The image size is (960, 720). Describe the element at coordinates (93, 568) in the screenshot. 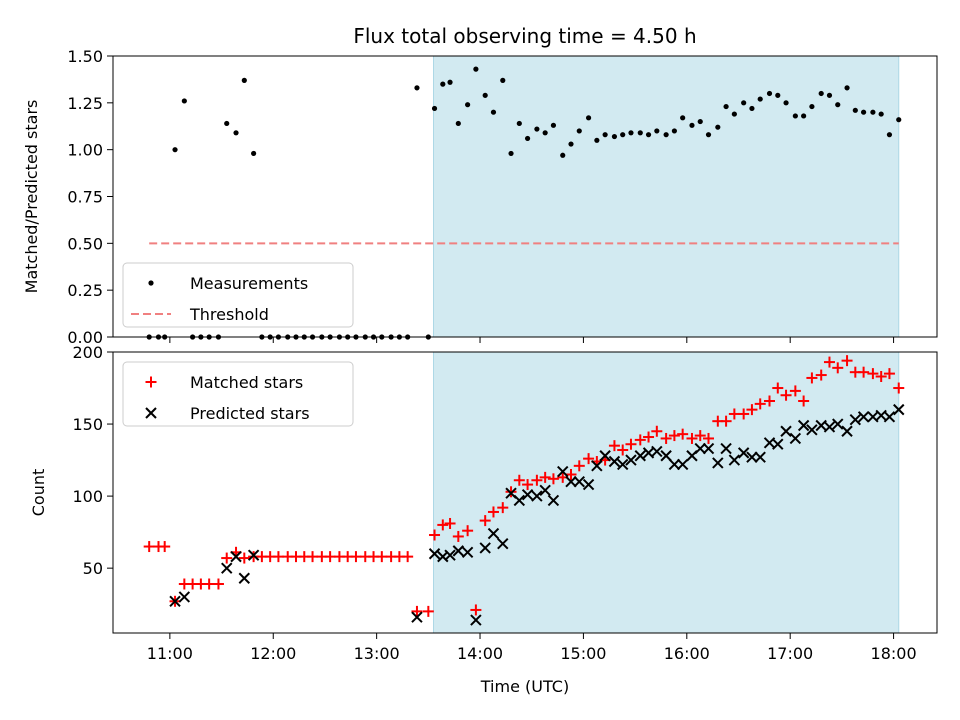

I see `y-tick-label: 50` at that location.